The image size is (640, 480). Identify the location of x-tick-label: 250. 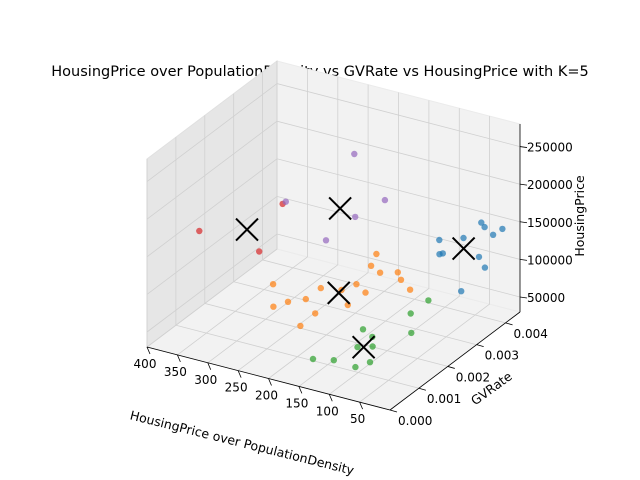
(236, 388).